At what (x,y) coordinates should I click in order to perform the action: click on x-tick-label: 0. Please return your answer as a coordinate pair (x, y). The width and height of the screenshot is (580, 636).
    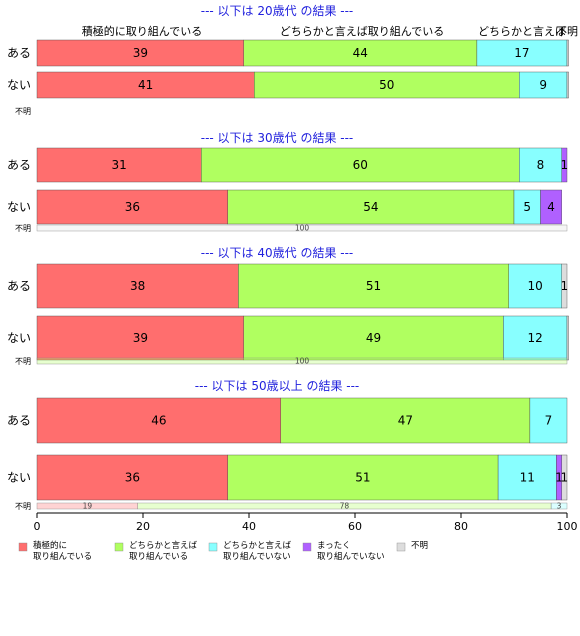
    Looking at the image, I should click on (37, 526).